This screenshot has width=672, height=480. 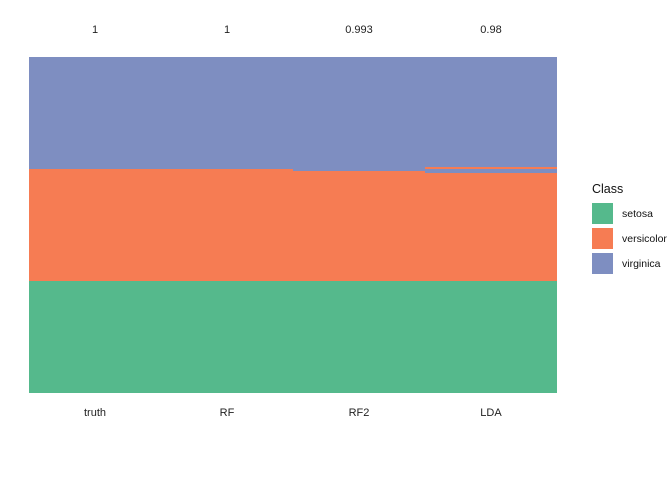 What do you see at coordinates (227, 30) in the screenshot?
I see `accuracy-label-RF: 1` at bounding box center [227, 30].